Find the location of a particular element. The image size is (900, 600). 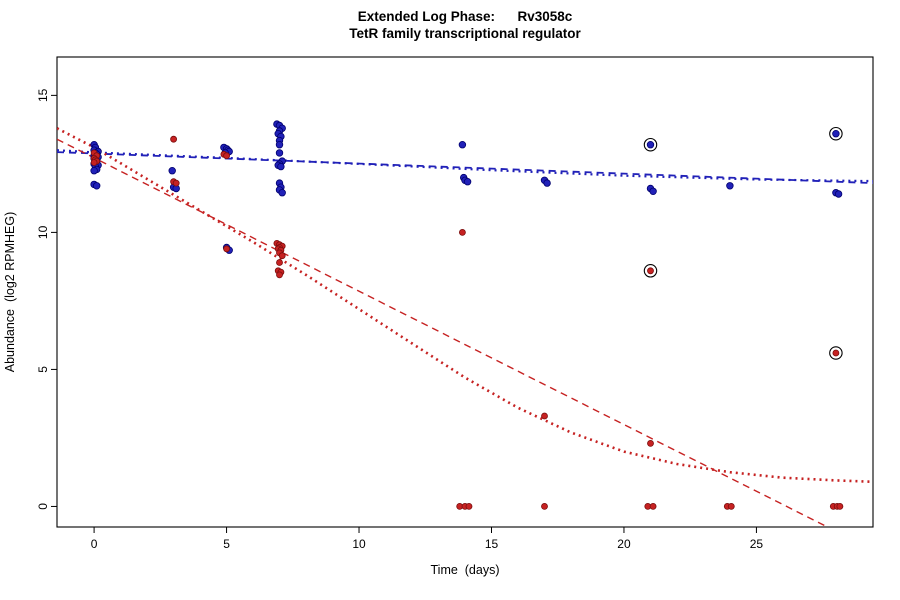

chart-title-line2: TetR family transcriptional regulator is located at coordinates (465, 33).